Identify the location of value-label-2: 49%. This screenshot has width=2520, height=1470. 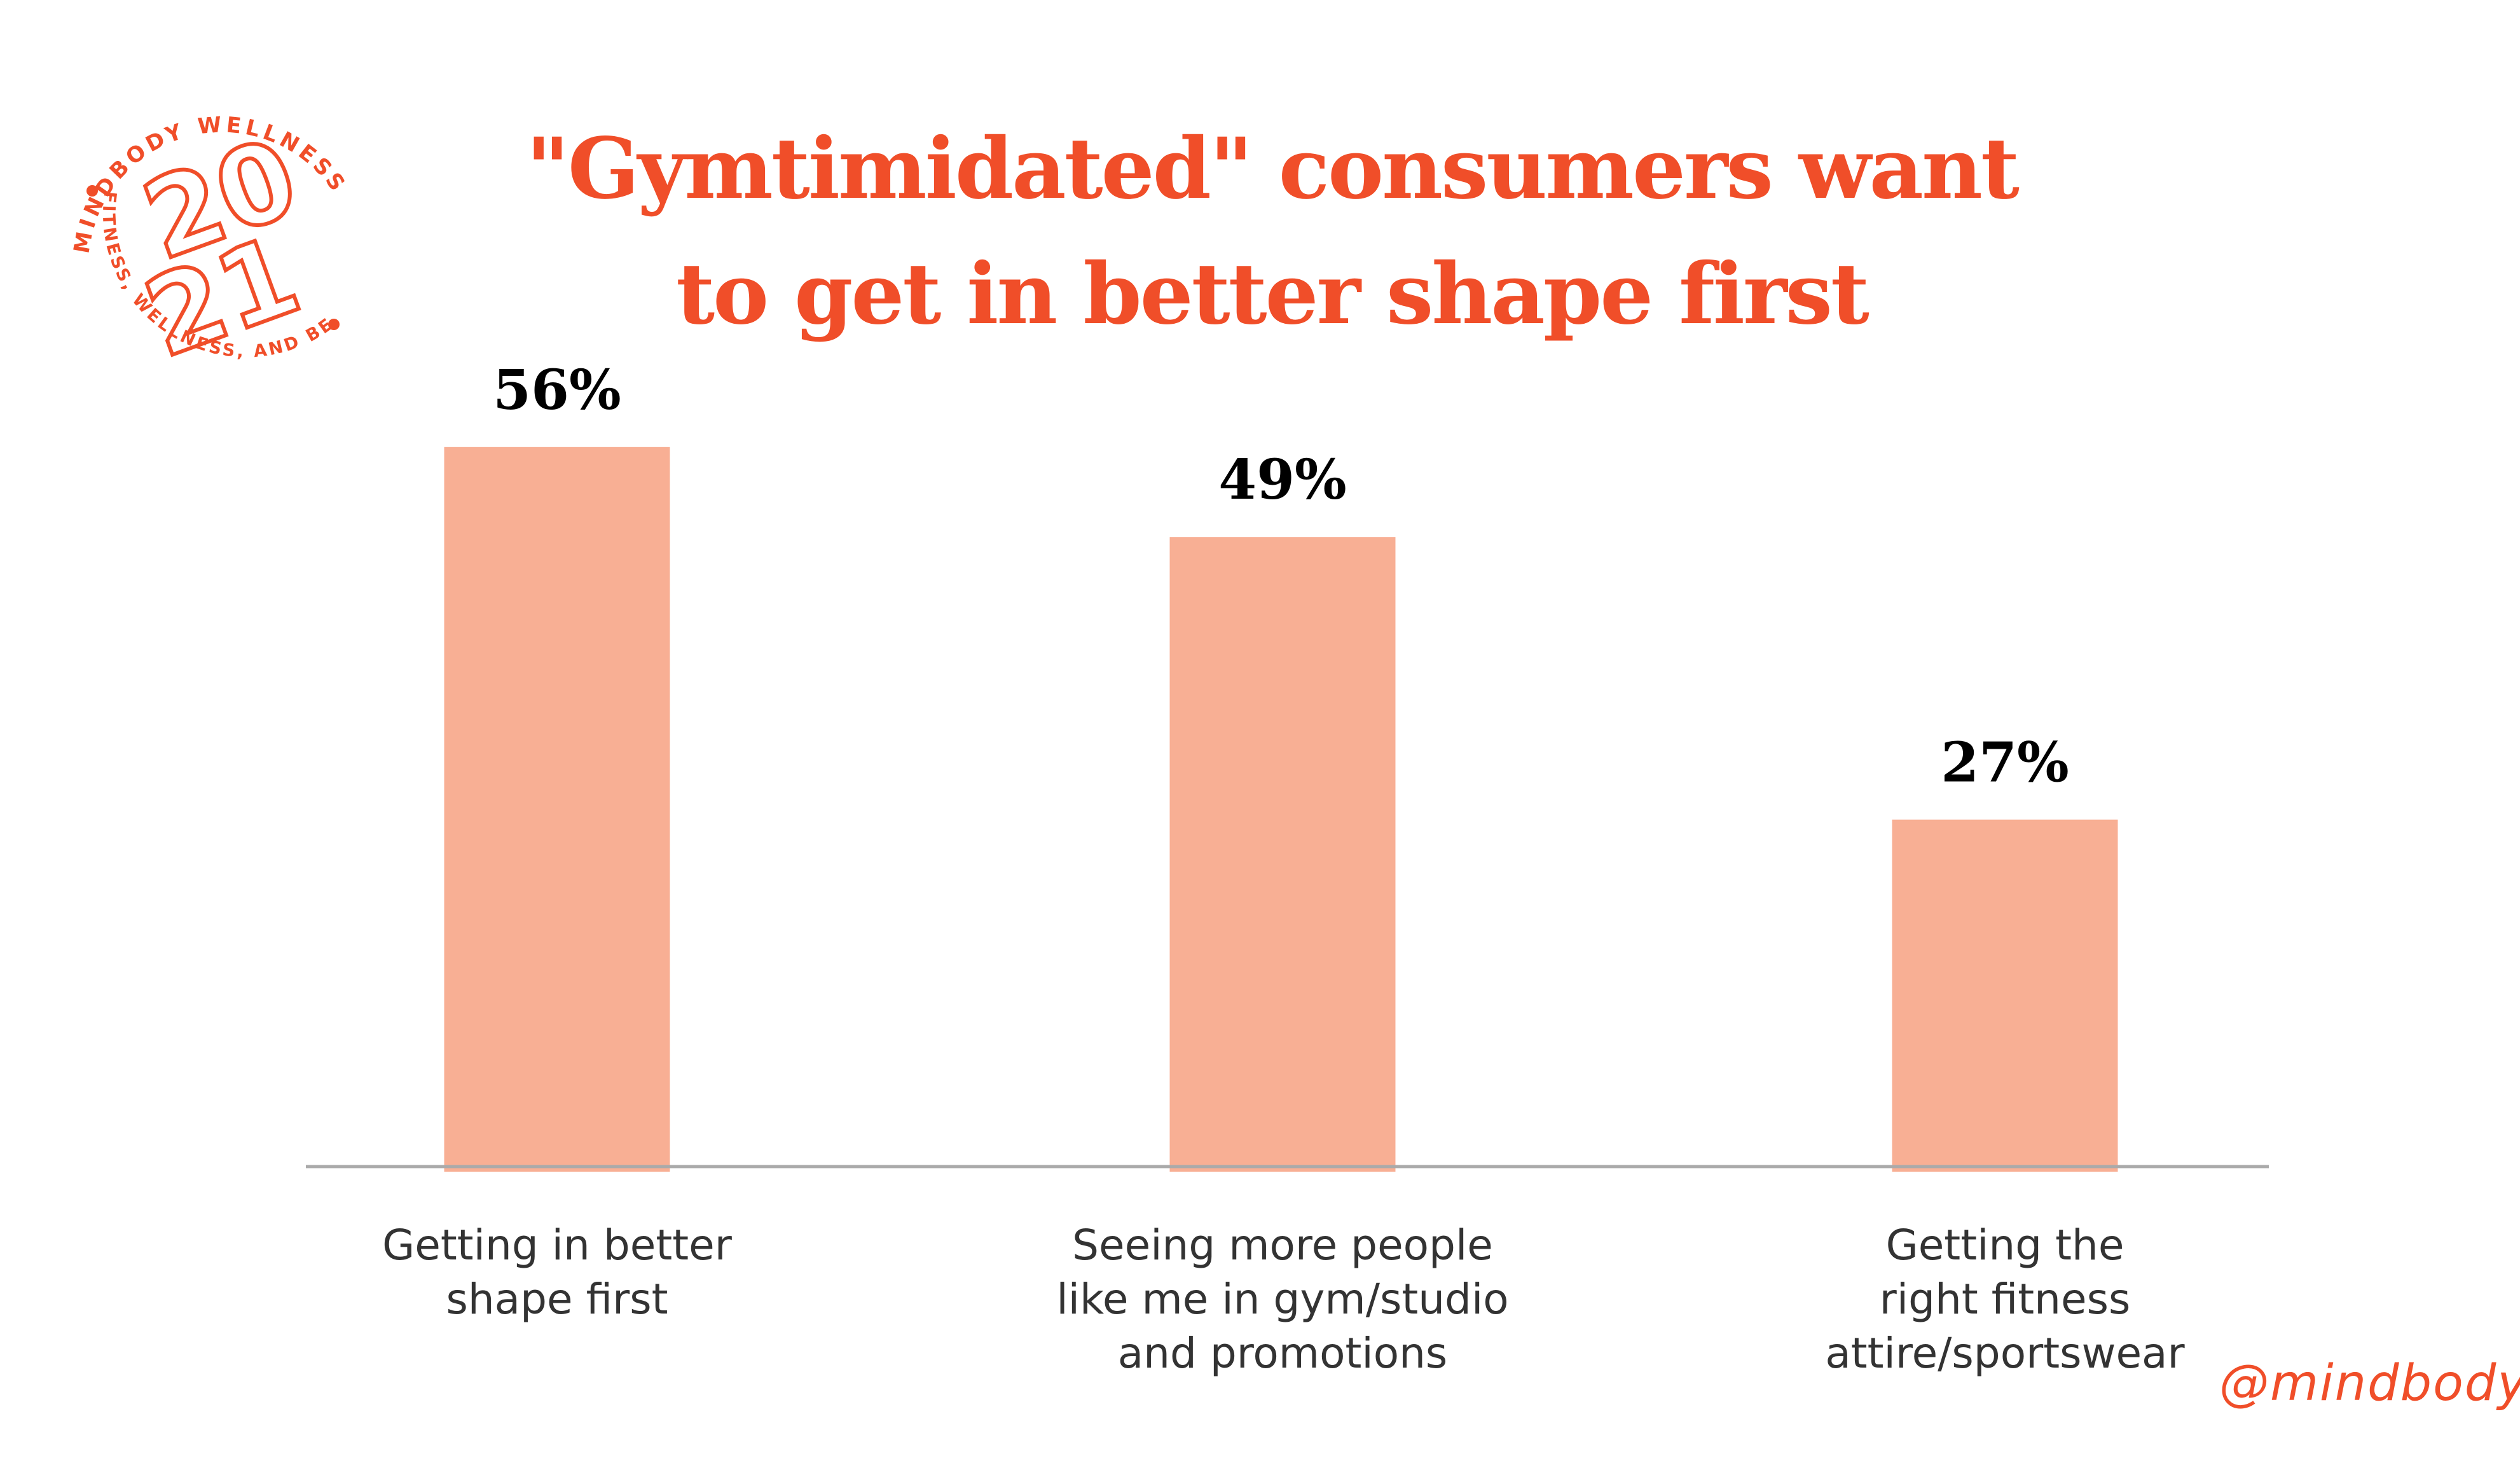
(1282, 480).